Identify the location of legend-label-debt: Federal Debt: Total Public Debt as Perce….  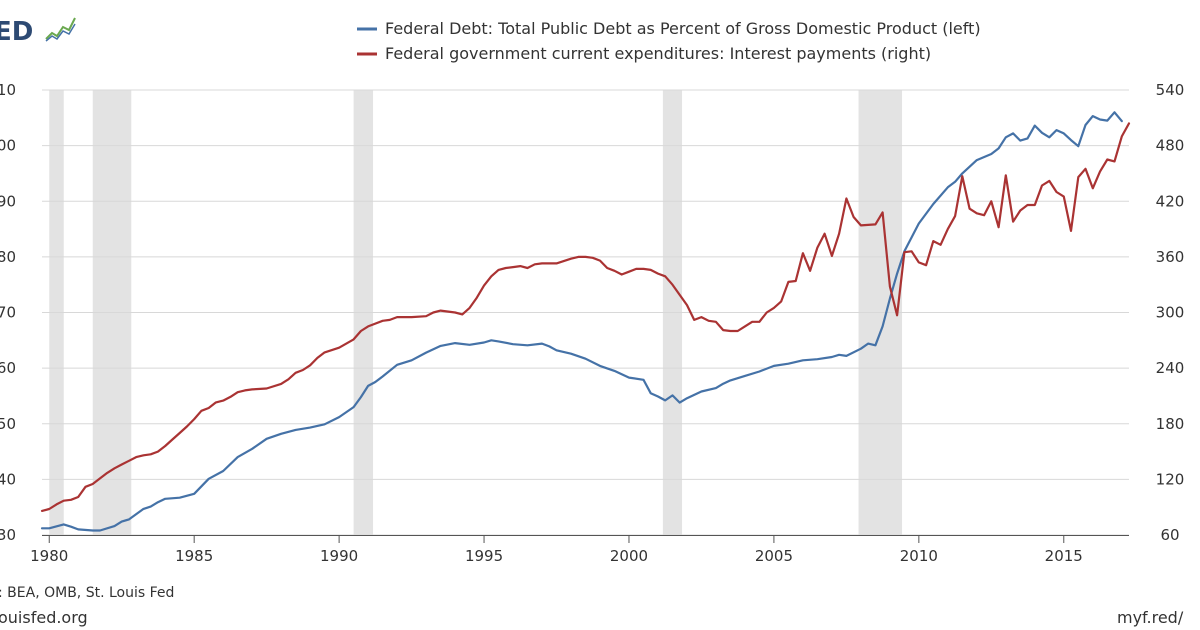
(683, 28).